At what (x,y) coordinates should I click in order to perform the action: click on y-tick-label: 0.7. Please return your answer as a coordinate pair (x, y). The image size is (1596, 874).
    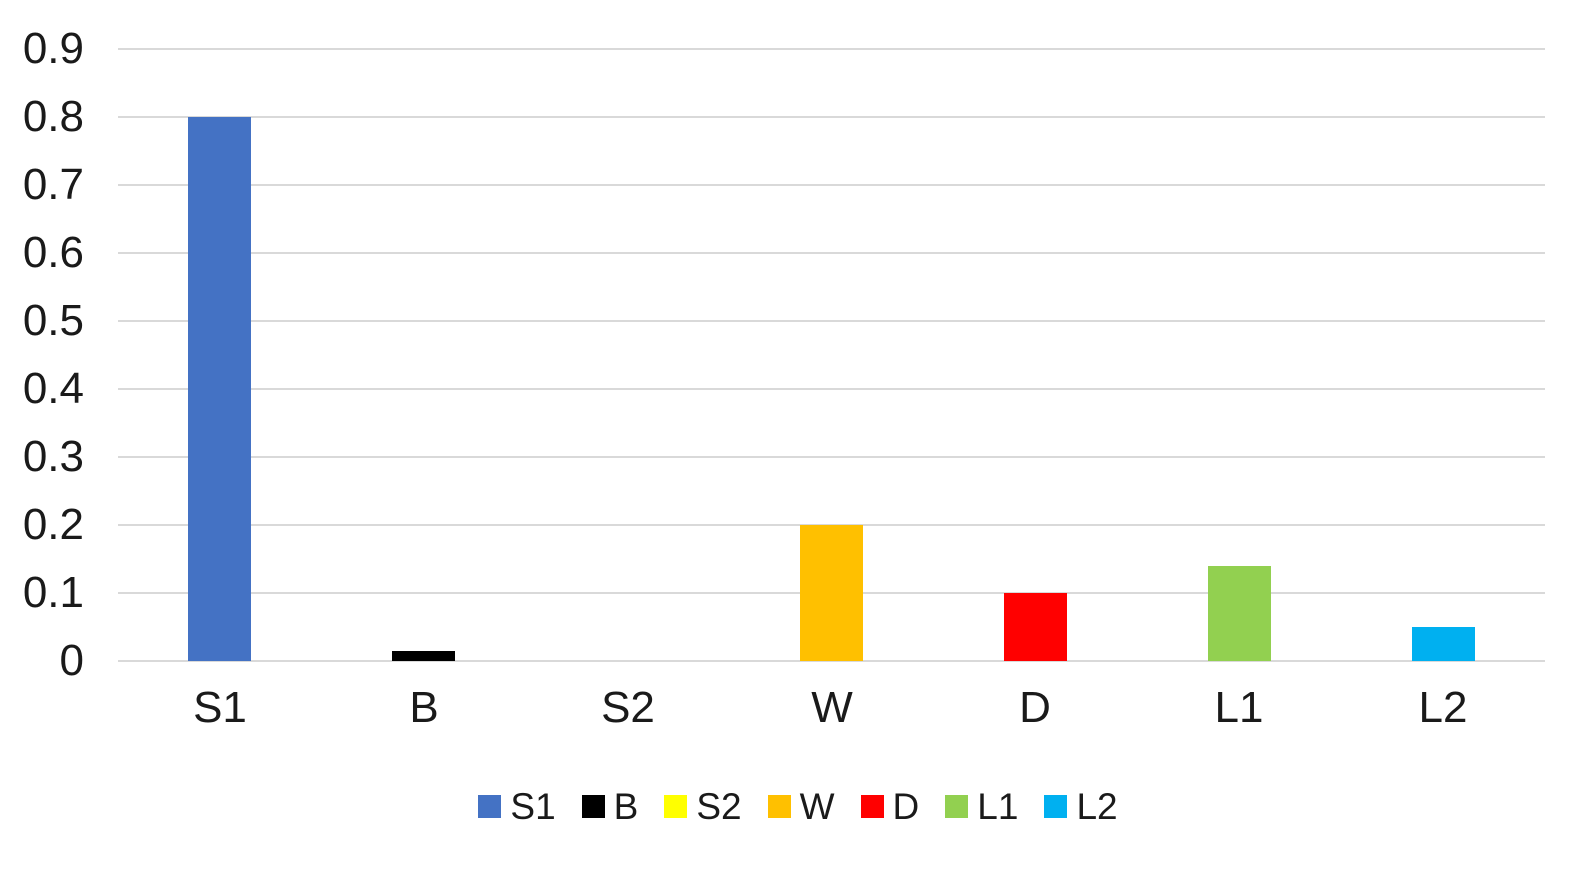
    Looking at the image, I should click on (53, 184).